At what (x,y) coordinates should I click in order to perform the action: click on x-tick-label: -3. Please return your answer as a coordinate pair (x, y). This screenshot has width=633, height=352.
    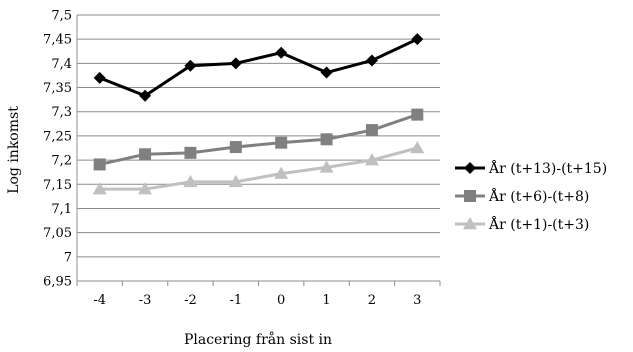
    Looking at the image, I should click on (145, 300).